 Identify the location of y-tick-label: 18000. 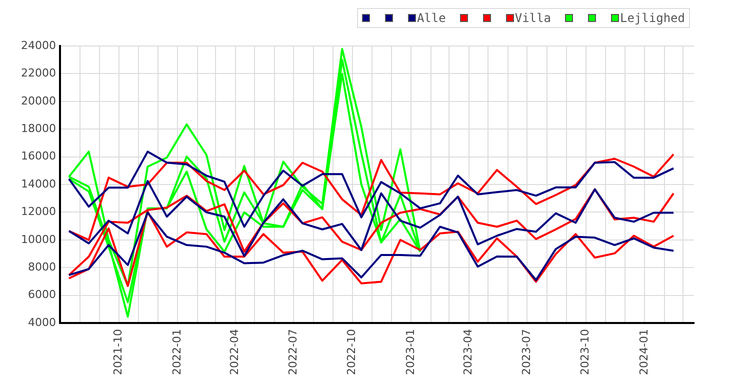
(38, 128).